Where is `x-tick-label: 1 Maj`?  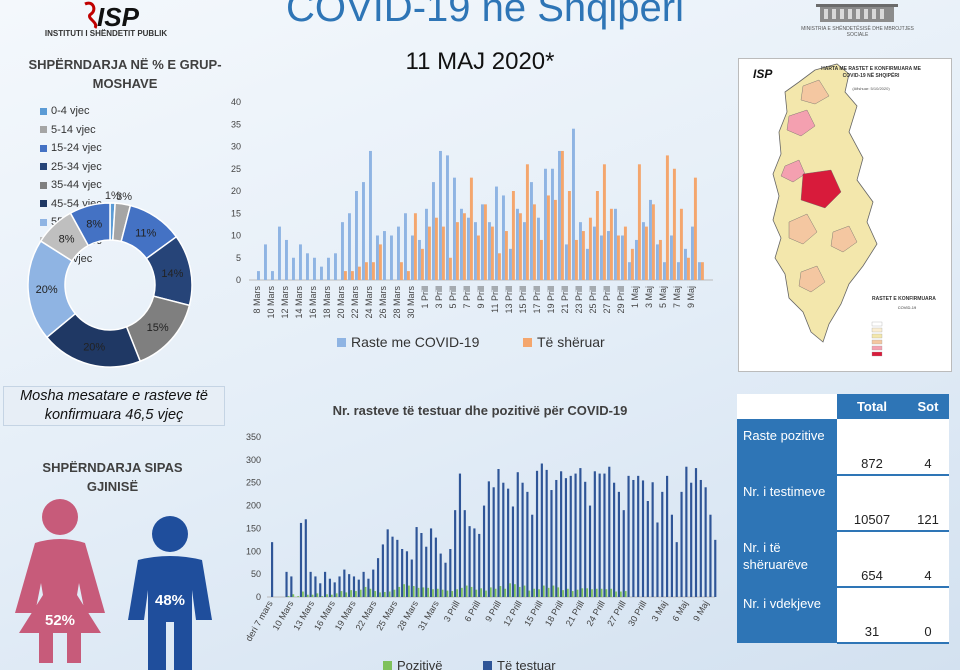 x-tick-label: 1 Maj is located at coordinates (635, 297).